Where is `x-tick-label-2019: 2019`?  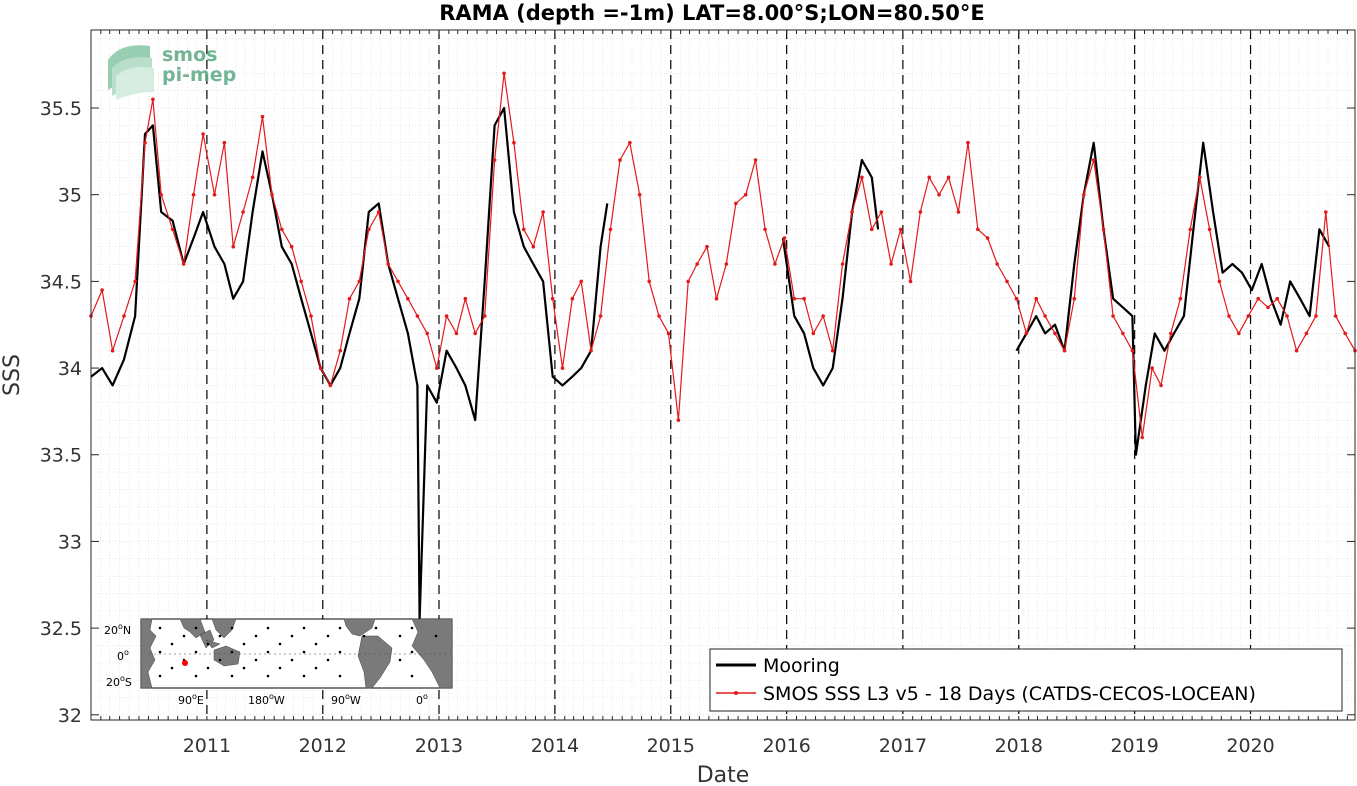 x-tick-label-2019: 2019 is located at coordinates (1134, 746).